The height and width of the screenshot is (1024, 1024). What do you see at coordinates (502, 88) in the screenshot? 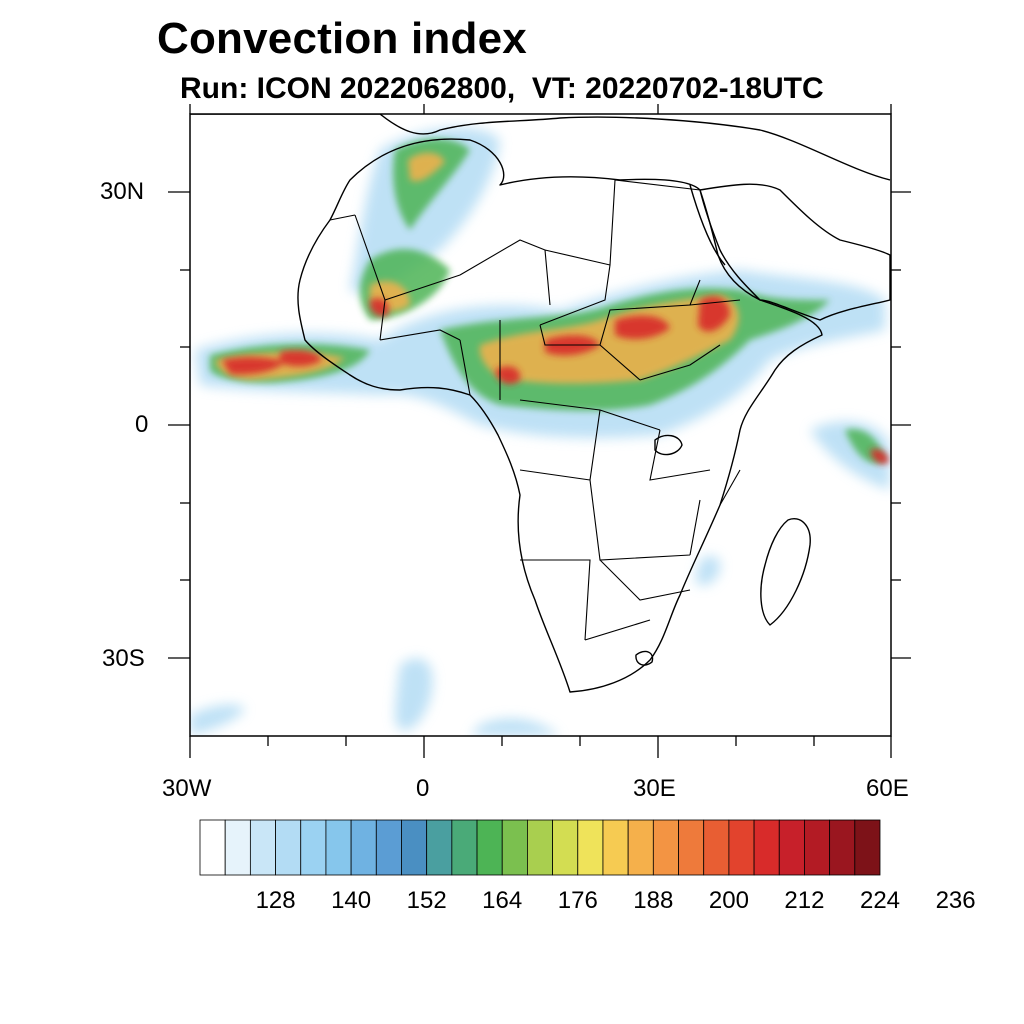
I see `map-subtitle: Run: ICON 2022062800, VT: 20220702-18UTC` at bounding box center [502, 88].